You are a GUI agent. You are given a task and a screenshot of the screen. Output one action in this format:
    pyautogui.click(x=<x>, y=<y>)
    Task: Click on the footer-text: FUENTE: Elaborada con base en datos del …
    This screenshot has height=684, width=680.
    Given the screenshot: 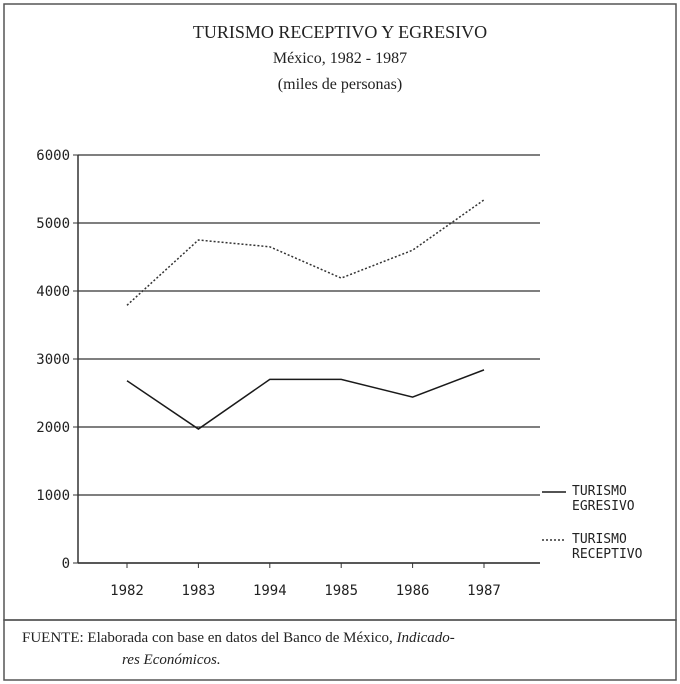 What is the action you would take?
    pyautogui.click(x=209, y=638)
    